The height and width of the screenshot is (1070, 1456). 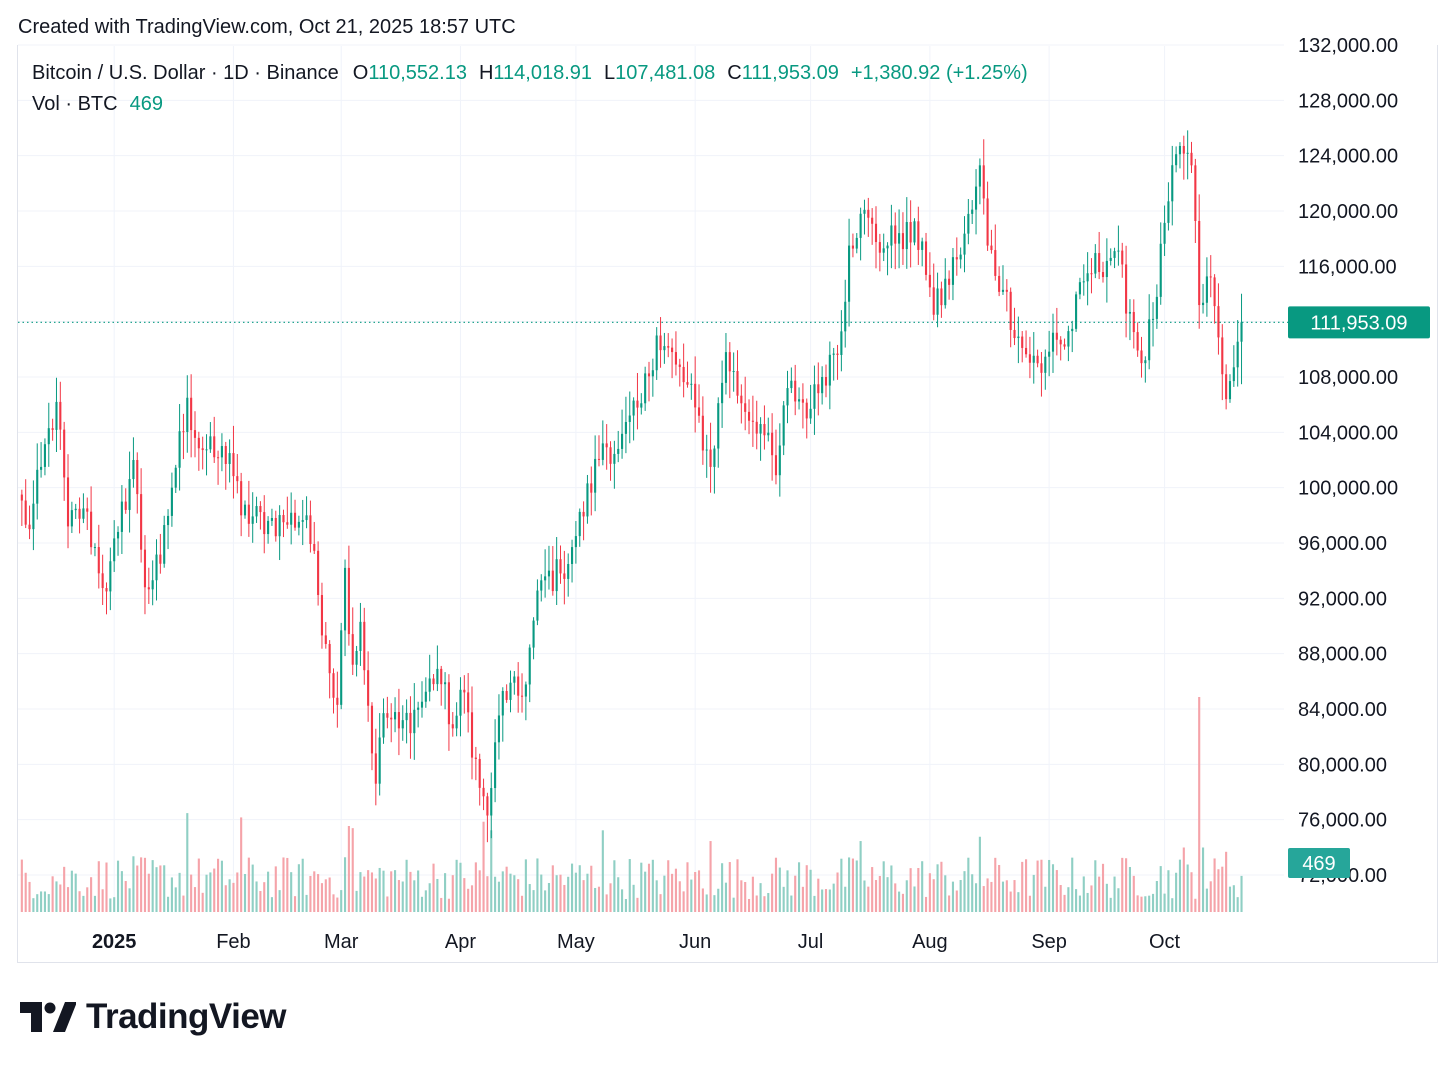 What do you see at coordinates (1342, 710) in the screenshot?
I see `y-tick-label: 84,000.00` at bounding box center [1342, 710].